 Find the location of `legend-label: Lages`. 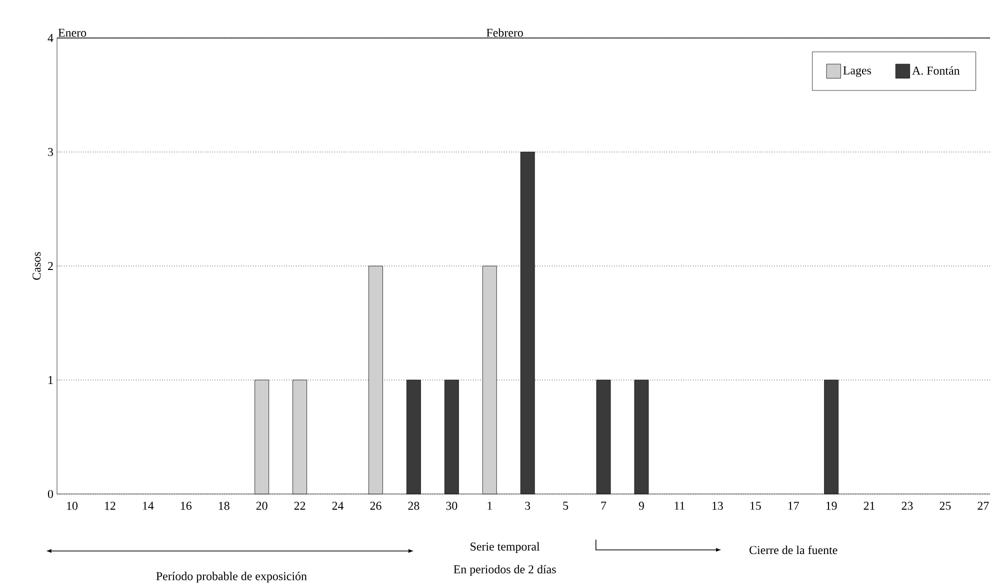

legend-label: Lages is located at coordinates (857, 71).